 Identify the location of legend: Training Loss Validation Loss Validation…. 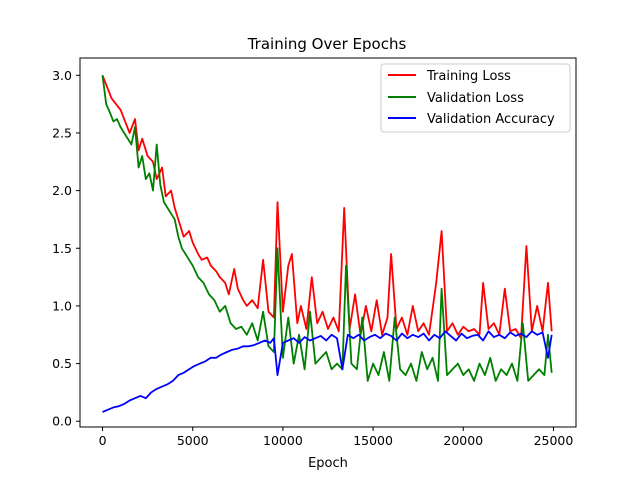
(475, 98).